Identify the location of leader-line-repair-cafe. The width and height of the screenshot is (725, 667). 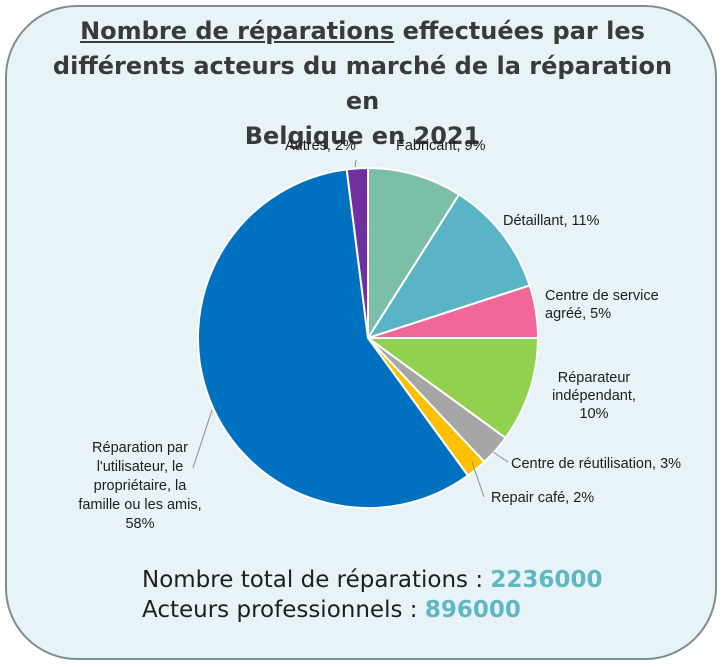
(478, 479).